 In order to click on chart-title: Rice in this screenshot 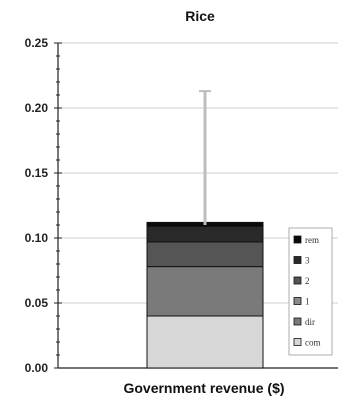, I will do `click(200, 16)`.